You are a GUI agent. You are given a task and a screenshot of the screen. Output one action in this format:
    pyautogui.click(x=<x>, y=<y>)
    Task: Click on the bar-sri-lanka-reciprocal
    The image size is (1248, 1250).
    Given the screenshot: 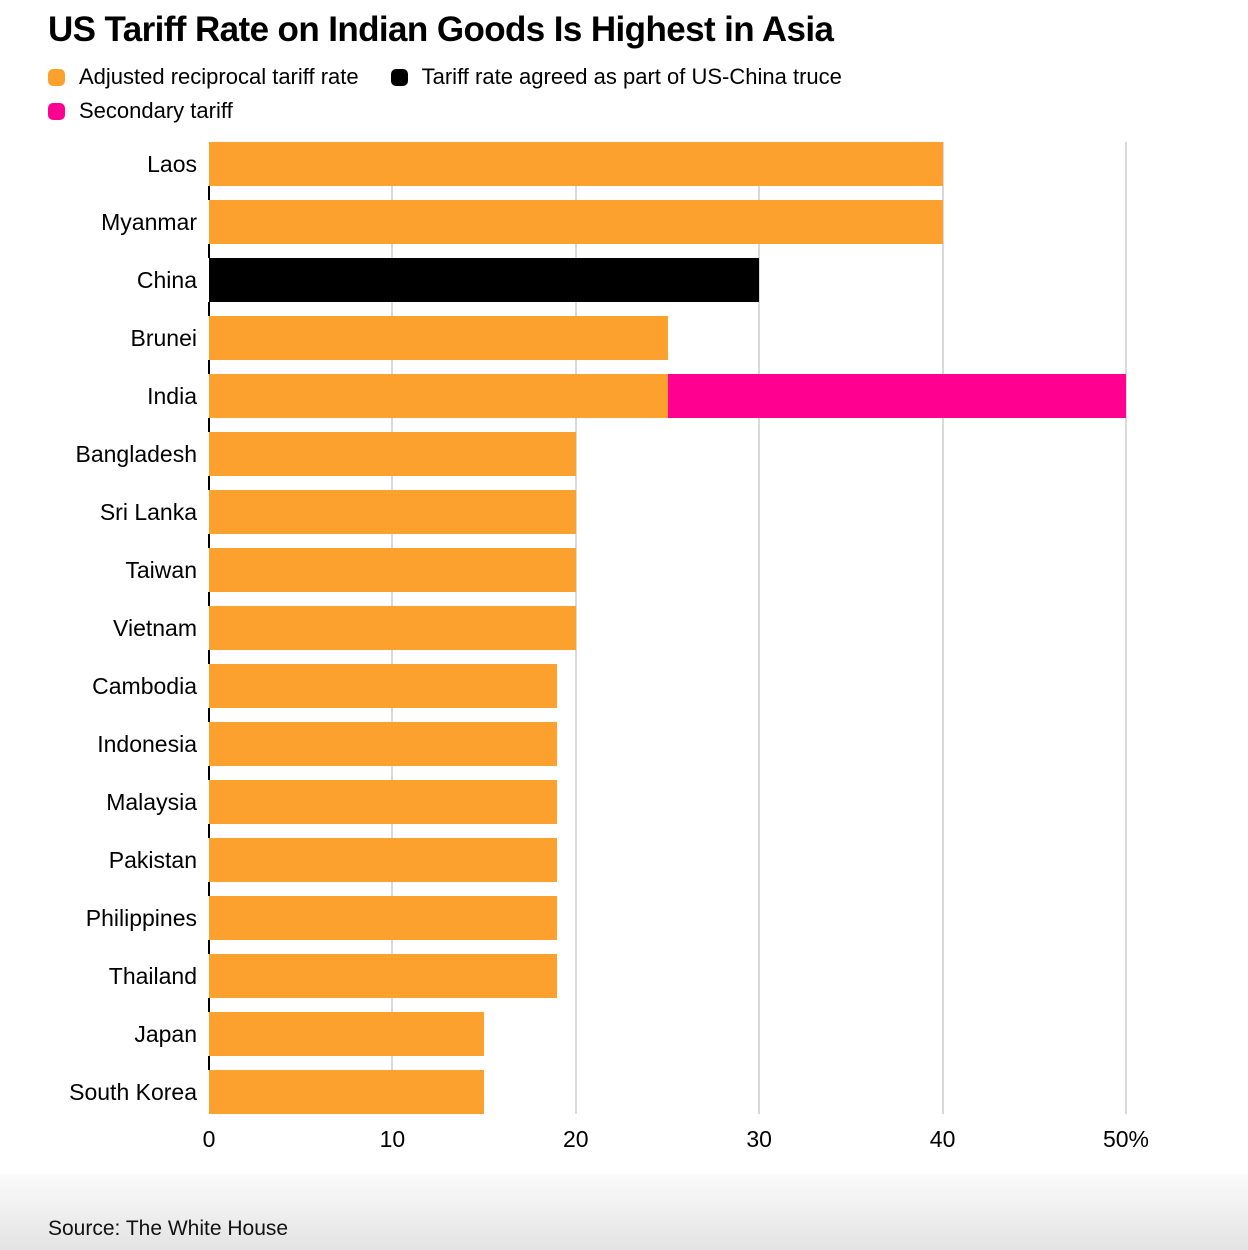 What is the action you would take?
    pyautogui.click(x=392, y=512)
    